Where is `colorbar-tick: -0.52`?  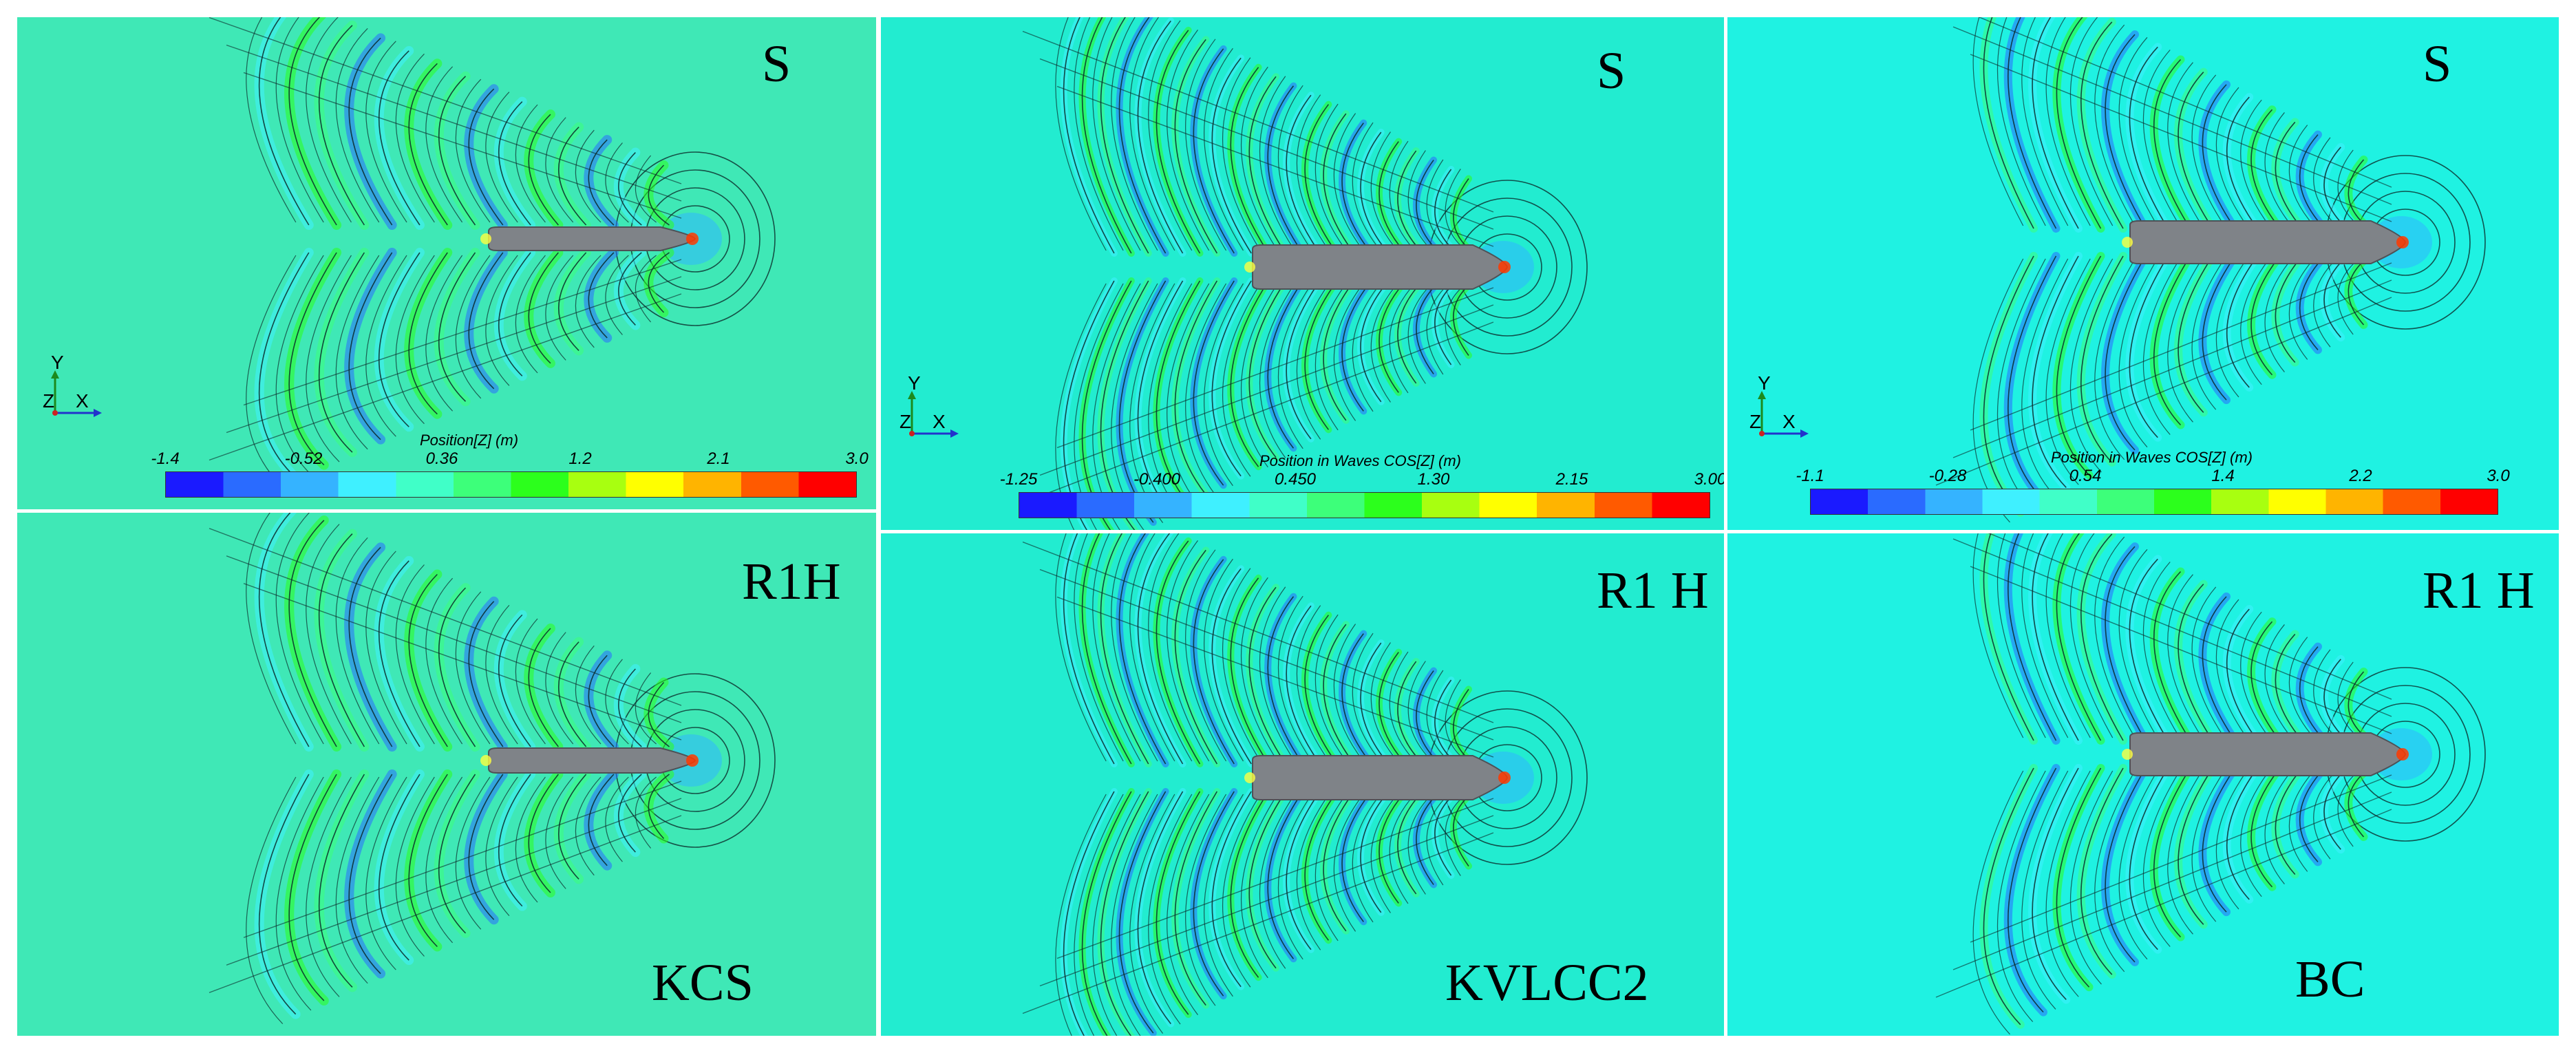 colorbar-tick: -0.52 is located at coordinates (303, 458).